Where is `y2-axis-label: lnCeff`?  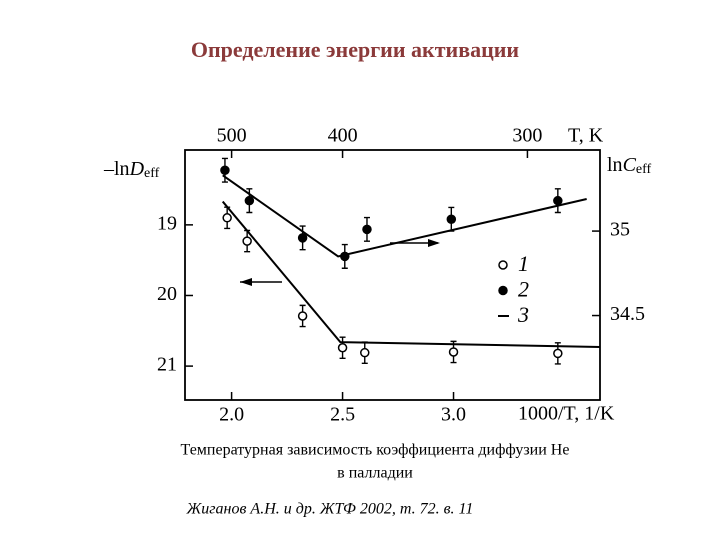
y2-axis-label: lnCeff is located at coordinates (629, 166).